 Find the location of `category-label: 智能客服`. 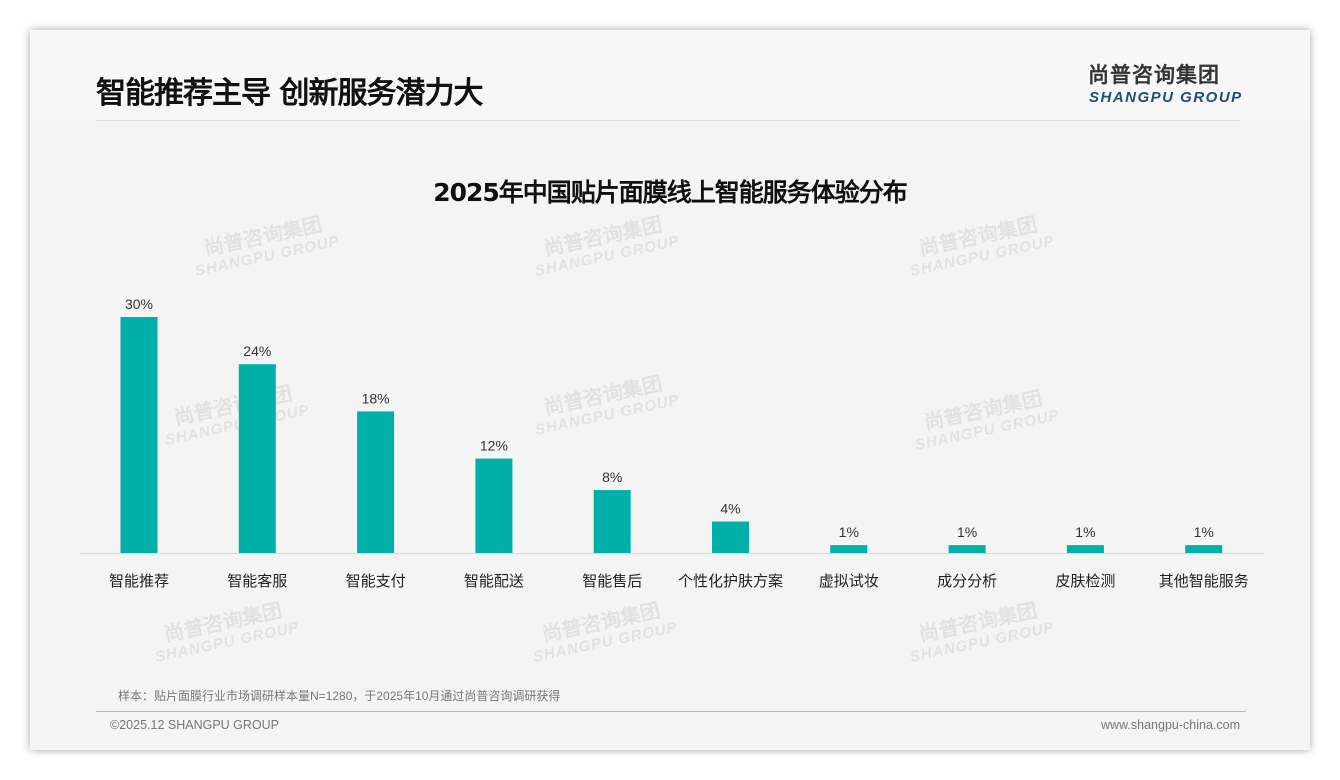

category-label: 智能客服 is located at coordinates (257, 581).